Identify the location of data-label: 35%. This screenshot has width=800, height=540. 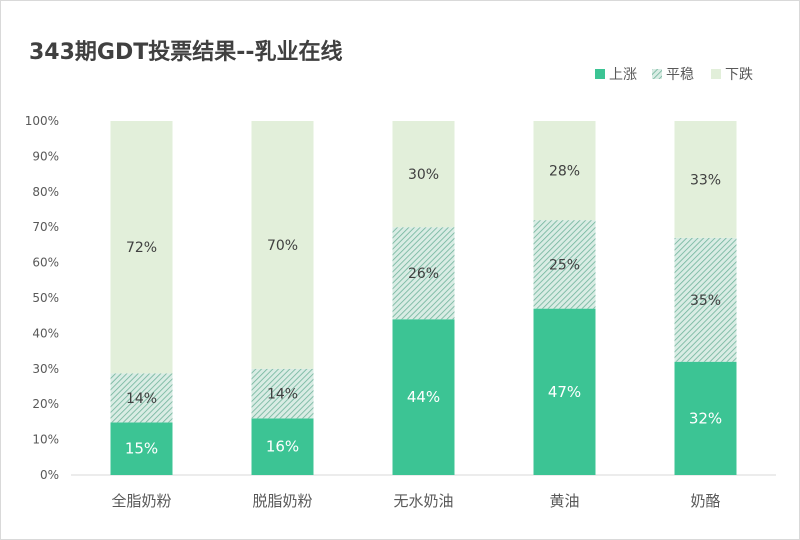
(705, 301).